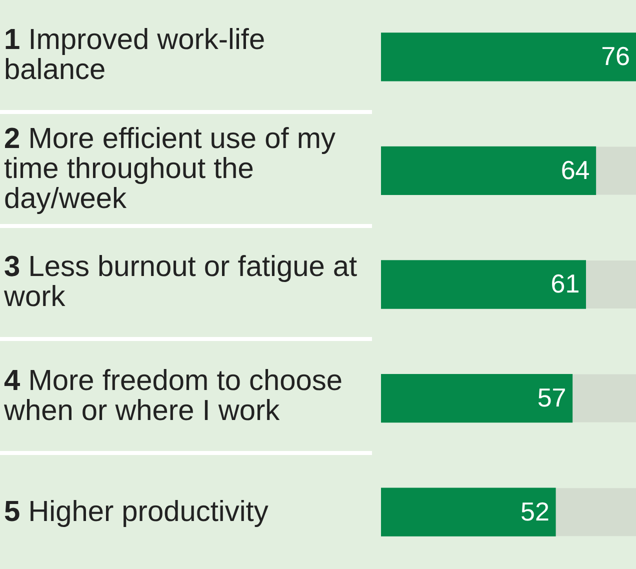 This screenshot has height=569, width=636. What do you see at coordinates (615, 56) in the screenshot?
I see `data-label: 76` at bounding box center [615, 56].